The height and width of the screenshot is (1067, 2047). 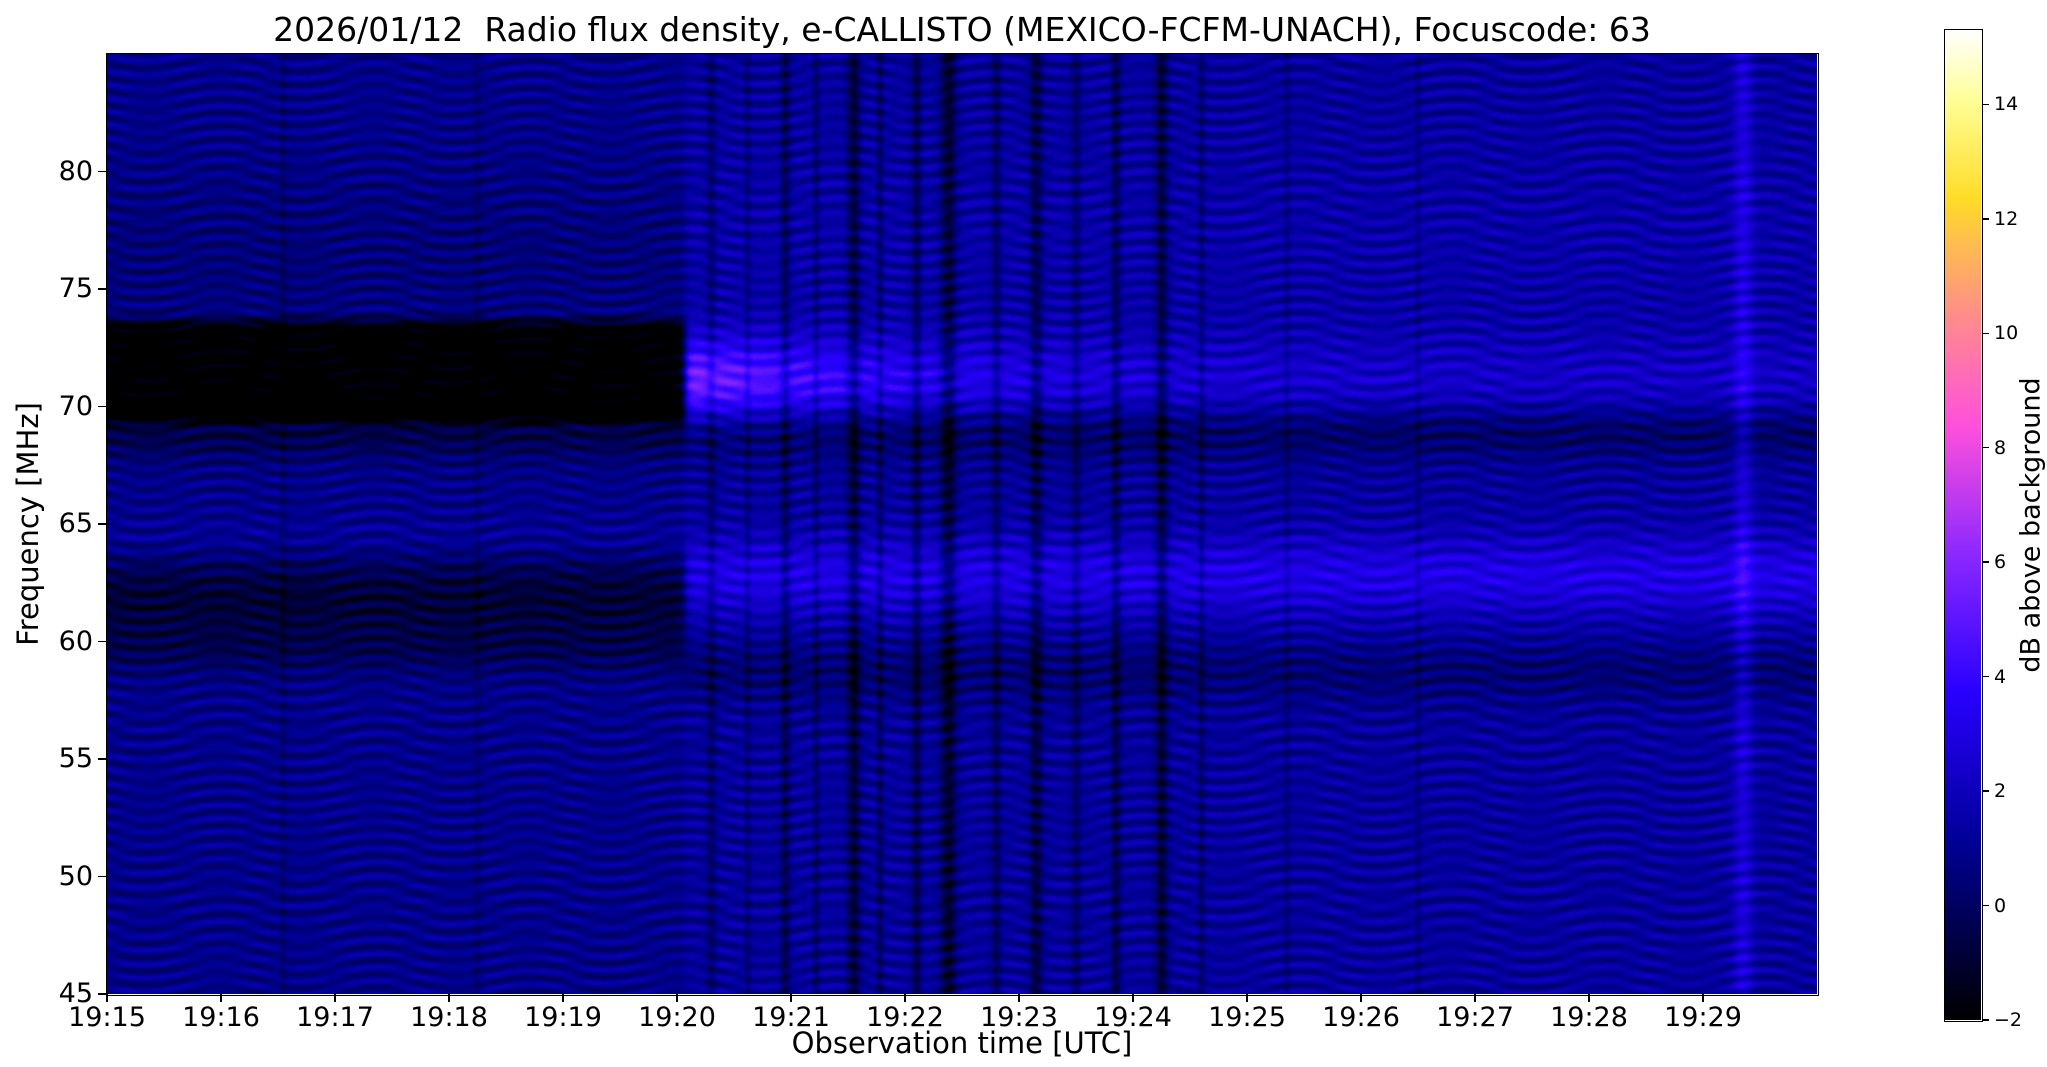 I want to click on colorbar-tick-label: 4, so click(x=2000, y=676).